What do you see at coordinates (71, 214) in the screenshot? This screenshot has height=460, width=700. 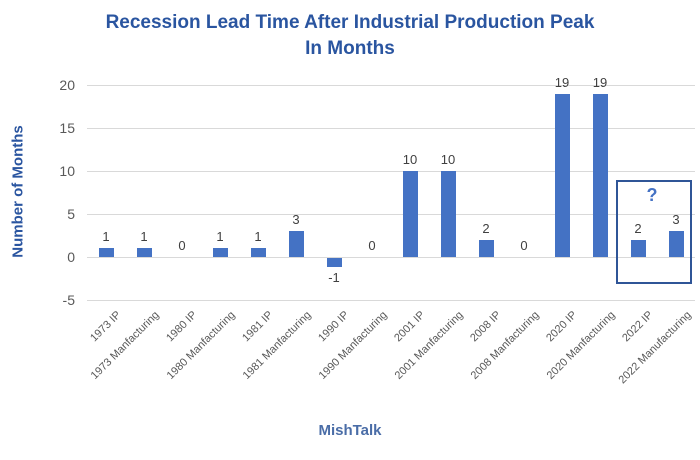 I see `y-tick-label: 5` at bounding box center [71, 214].